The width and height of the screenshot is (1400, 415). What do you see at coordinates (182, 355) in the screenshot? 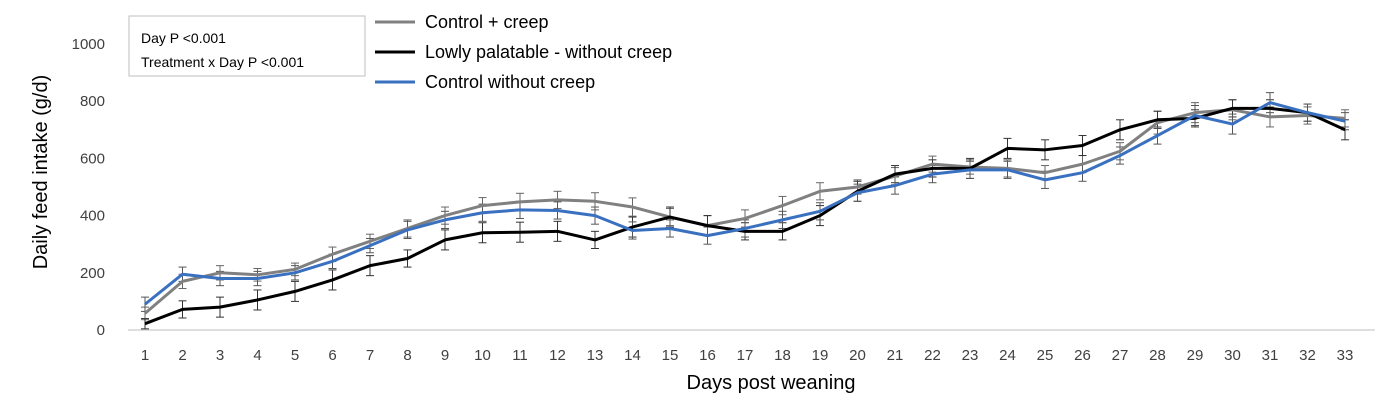
I see `x-tick-label: 2` at bounding box center [182, 355].